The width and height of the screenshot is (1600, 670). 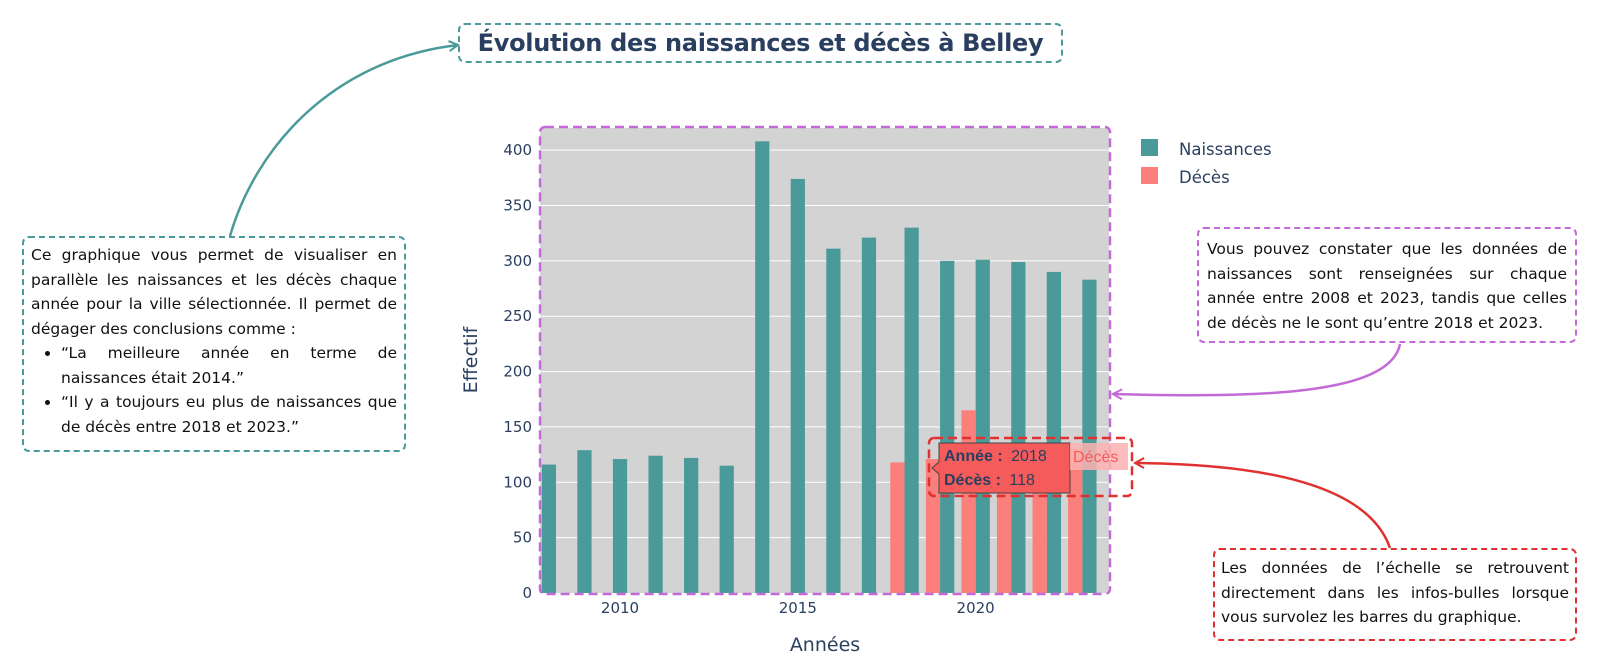 I want to click on tooltip-highlight-box, so click(x=1030, y=467).